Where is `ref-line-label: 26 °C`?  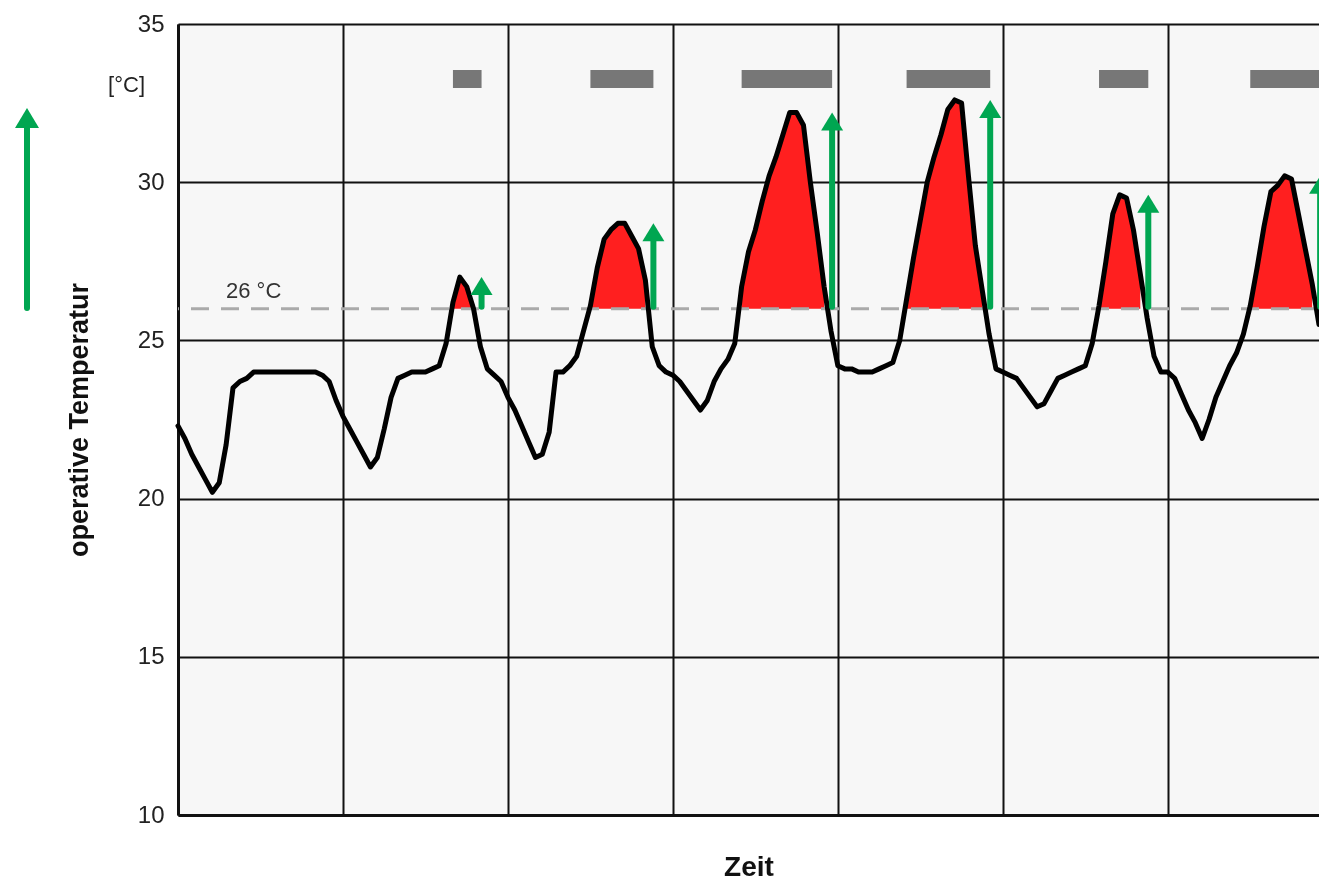 ref-line-label: 26 °C is located at coordinates (254, 290).